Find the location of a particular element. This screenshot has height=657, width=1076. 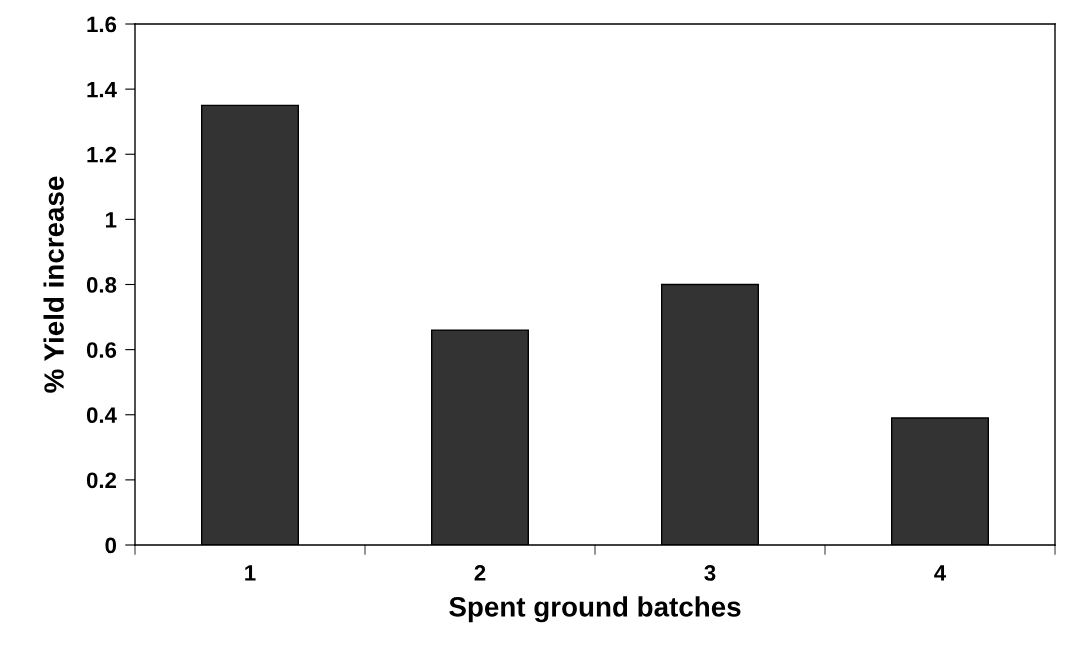

y-tick-label: 1.4 is located at coordinates (102, 89).